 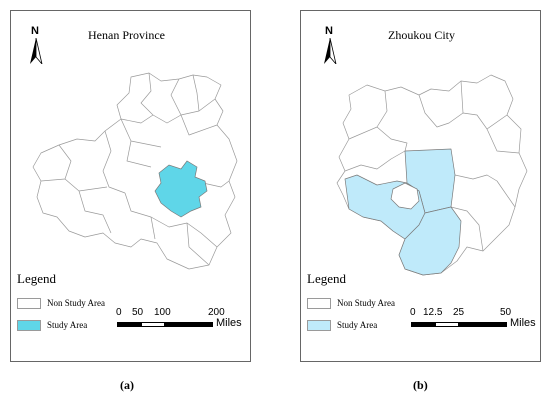 I want to click on caption-a: (a), so click(x=127, y=385).